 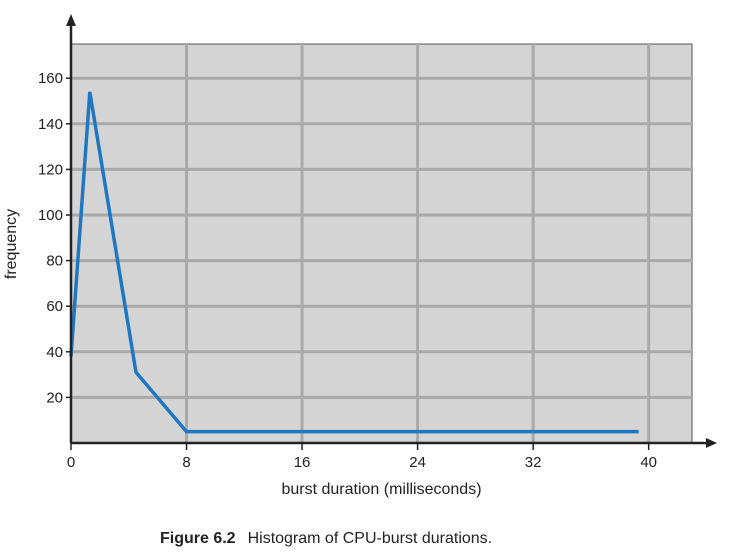 What do you see at coordinates (302, 462) in the screenshot?
I see `x-tick-label-16: 16` at bounding box center [302, 462].